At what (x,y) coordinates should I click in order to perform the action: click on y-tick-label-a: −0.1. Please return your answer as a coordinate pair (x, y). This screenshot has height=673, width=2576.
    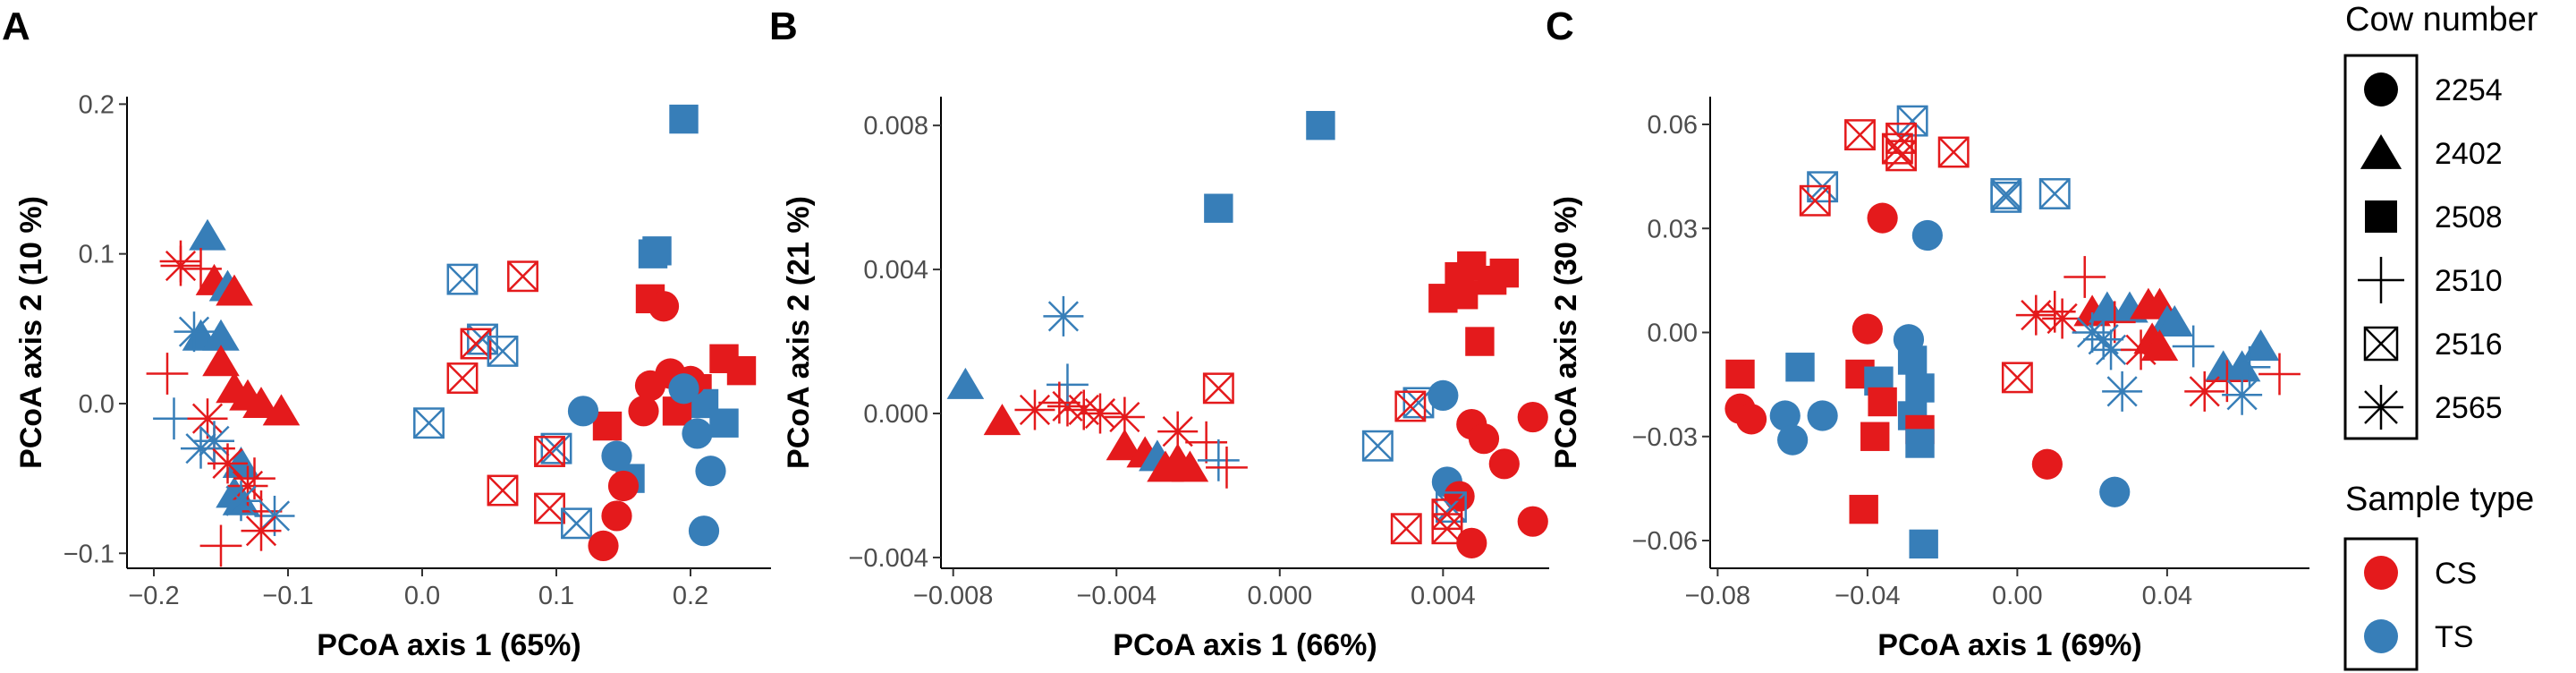
    Looking at the image, I should click on (89, 554).